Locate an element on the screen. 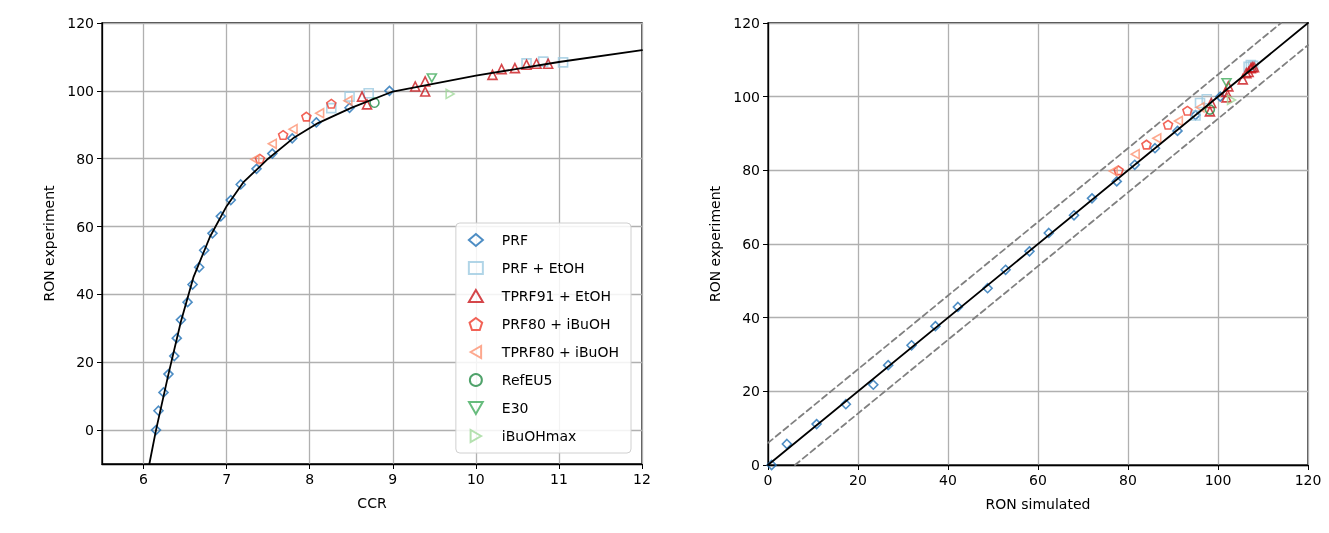 This screenshot has height=533, width=1329. x-tick-label: 6 is located at coordinates (144, 479).